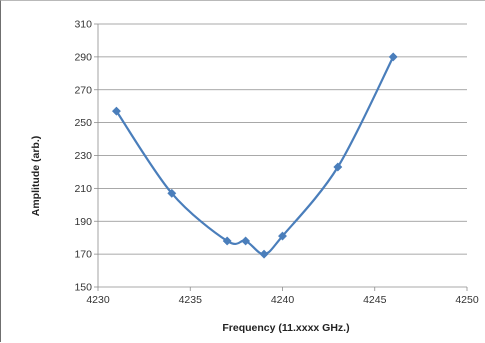 The height and width of the screenshot is (343, 485). What do you see at coordinates (467, 300) in the screenshot?
I see `x-tick-label: 4250` at bounding box center [467, 300].